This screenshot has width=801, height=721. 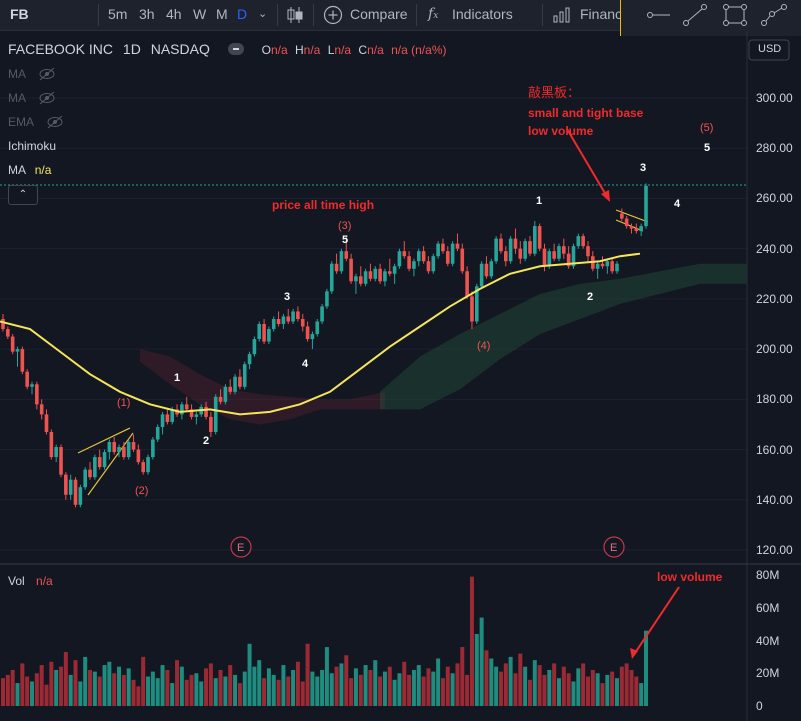 What do you see at coordinates (482, 14) in the screenshot?
I see `indicators-button: Indicators` at bounding box center [482, 14].